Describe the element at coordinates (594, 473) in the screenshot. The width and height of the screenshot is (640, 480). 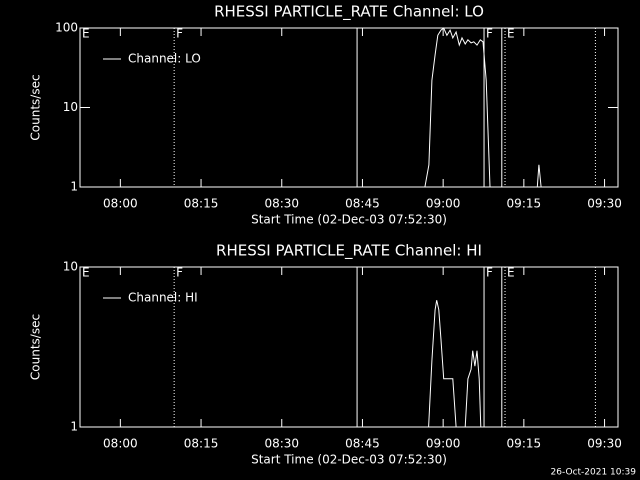
I see `footer-timestamp: 26-Oct-2021 10:39` at that location.